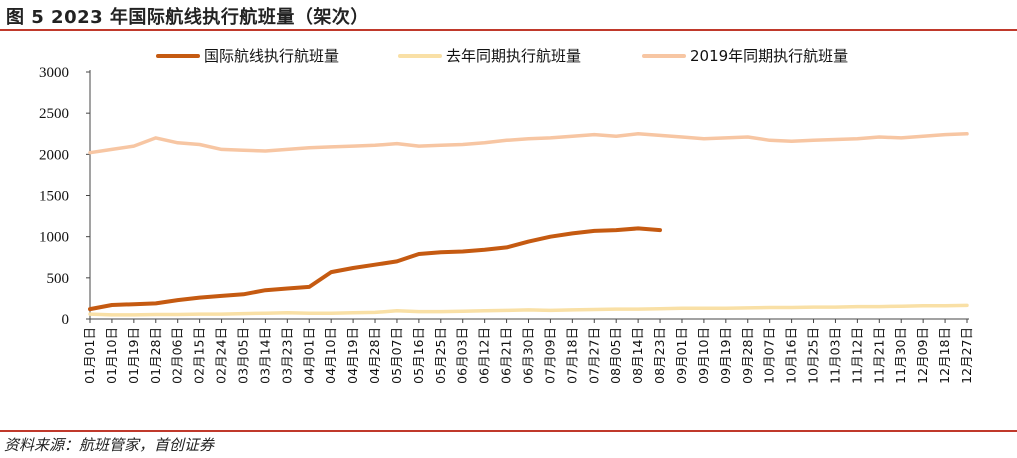  Describe the element at coordinates (133, 355) in the screenshot. I see `x-tick-label: 01月19日` at that location.